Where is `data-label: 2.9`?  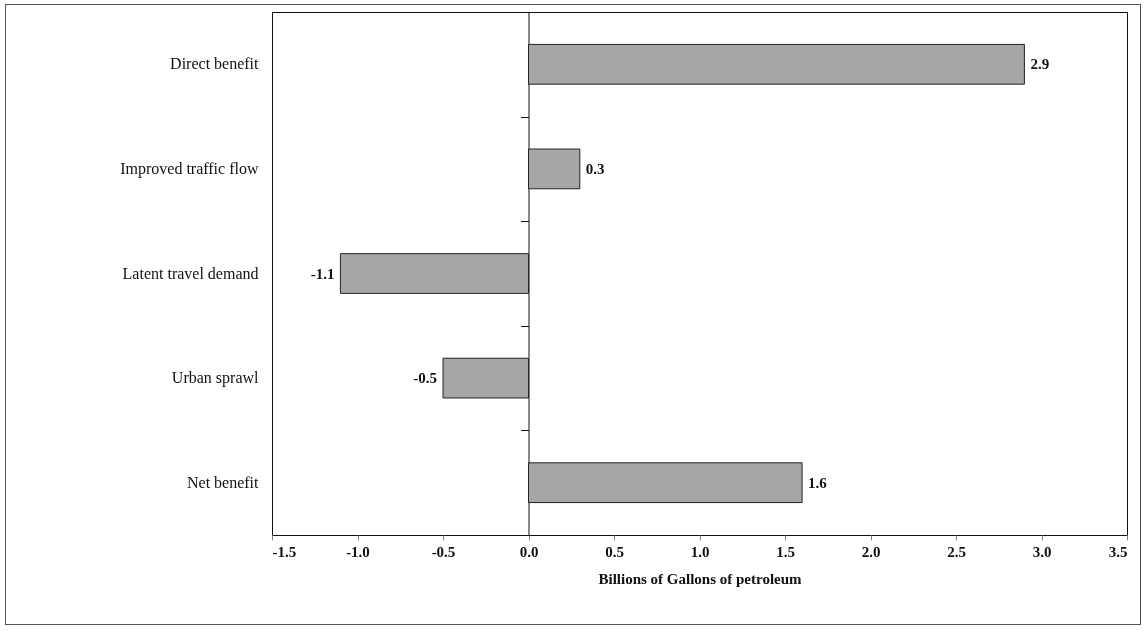 data-label: 2.9 is located at coordinates (1040, 64).